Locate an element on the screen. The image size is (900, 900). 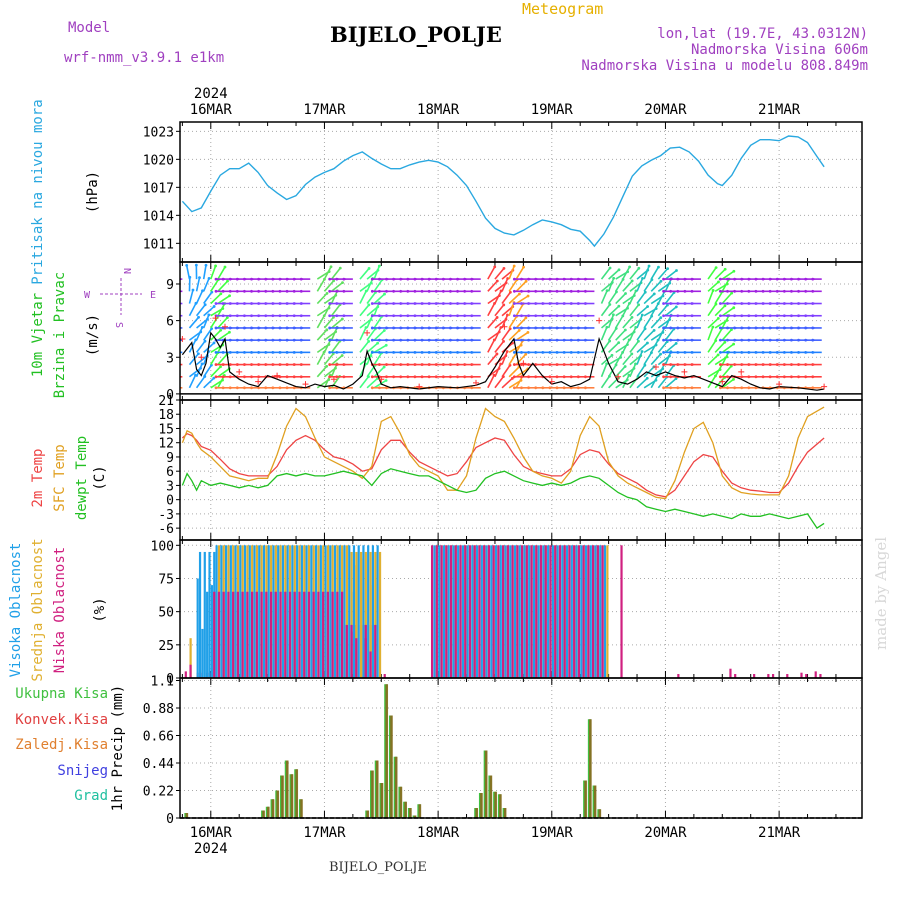
cloud-label-mid: Srednja Oblacnost is located at coordinates (38, 609).